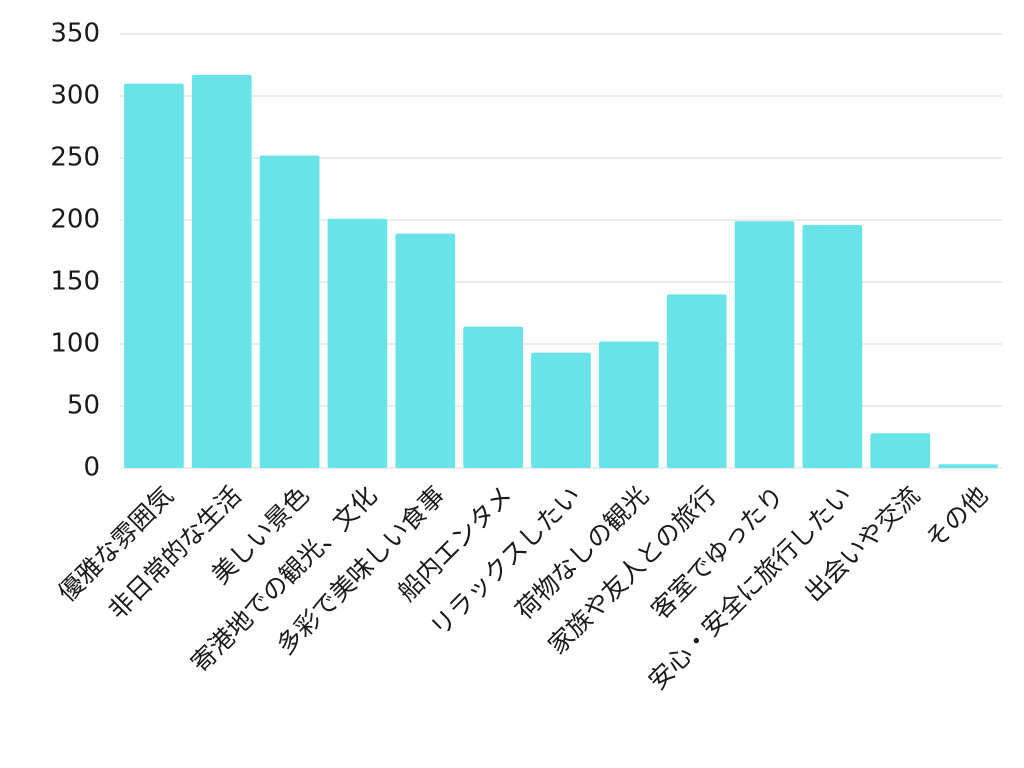 This screenshot has width=1024, height=768. Describe the element at coordinates (957, 518) in the screenshot. I see `x-tick-label: その他` at that location.